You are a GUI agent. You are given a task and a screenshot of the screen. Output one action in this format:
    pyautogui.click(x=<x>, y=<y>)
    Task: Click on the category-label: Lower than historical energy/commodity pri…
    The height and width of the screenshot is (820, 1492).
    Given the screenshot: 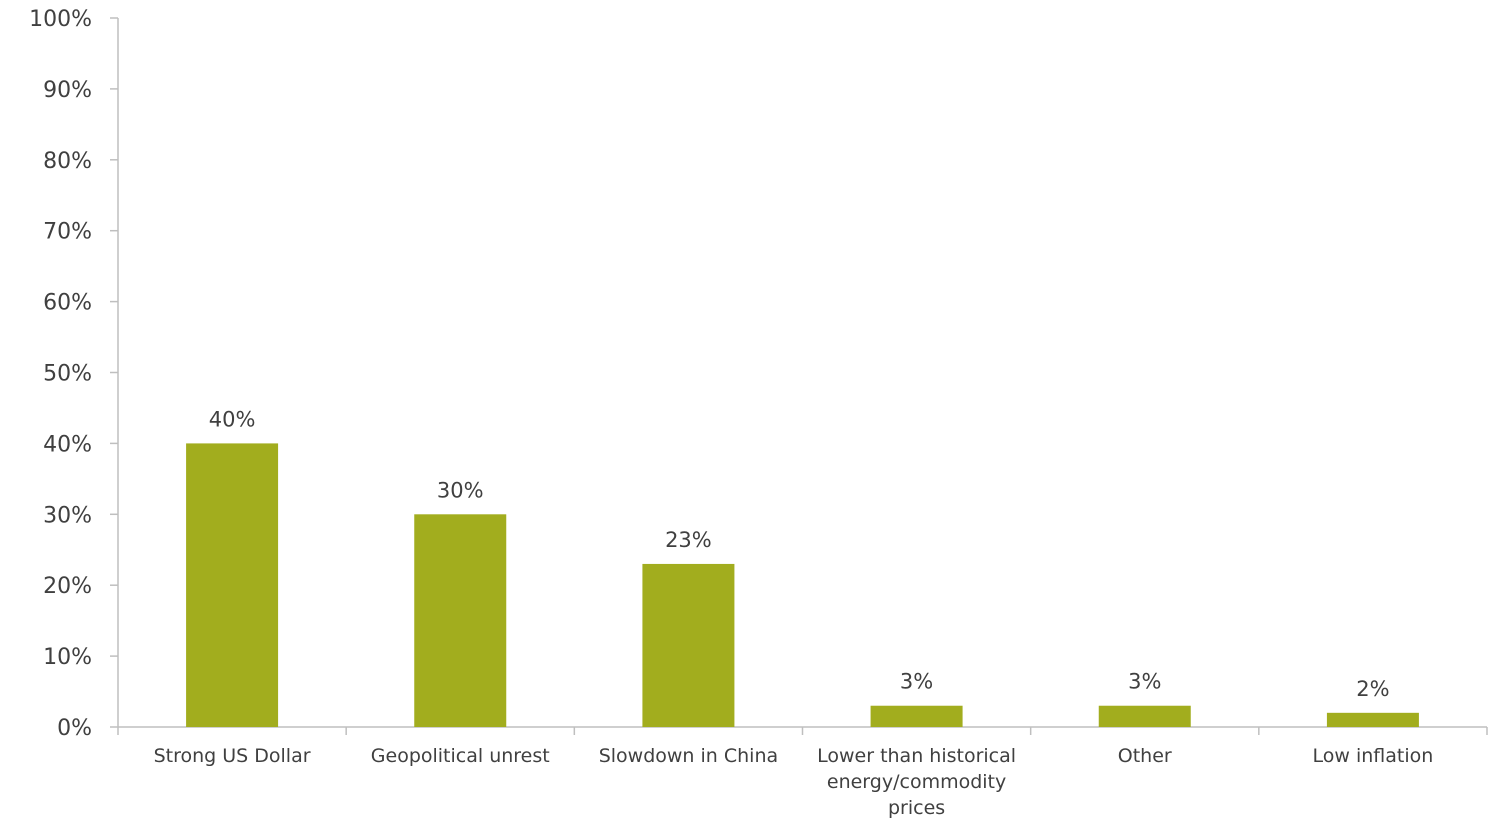 What is the action you would take?
    pyautogui.click(x=916, y=782)
    